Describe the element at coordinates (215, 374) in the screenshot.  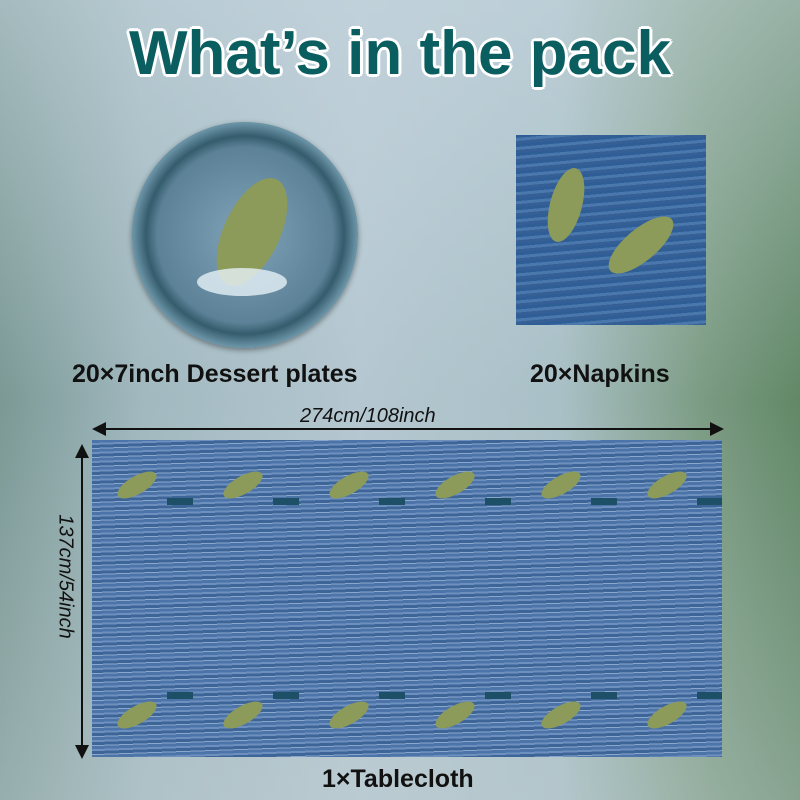
I see `plates-label: 20×7inch Dessert plates` at that location.